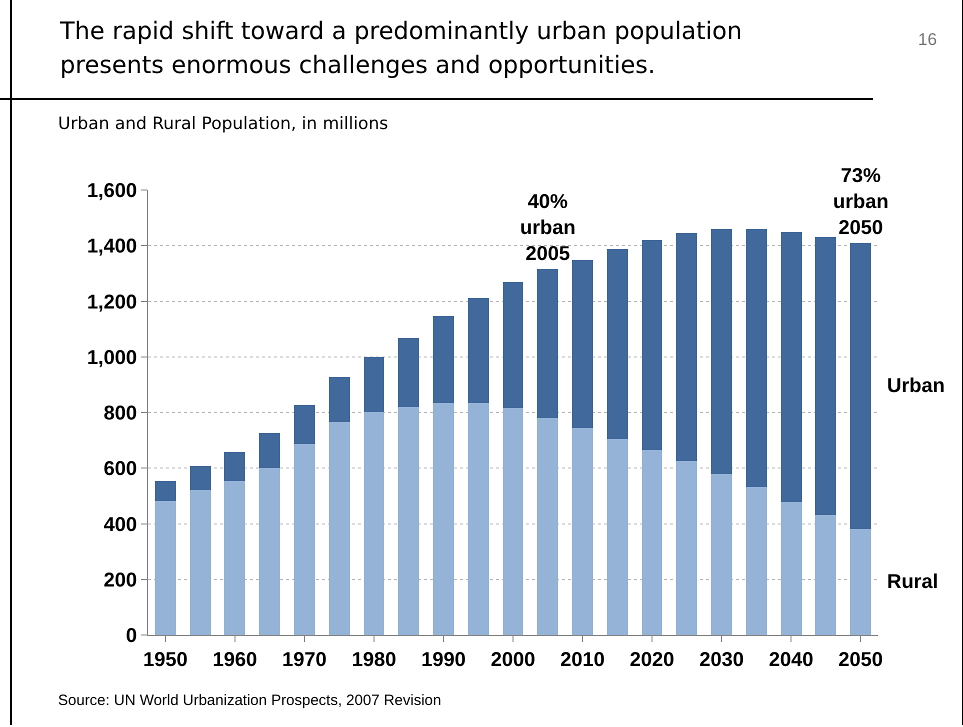  Describe the element at coordinates (912, 582) in the screenshot. I see `series-label: Rural` at that location.